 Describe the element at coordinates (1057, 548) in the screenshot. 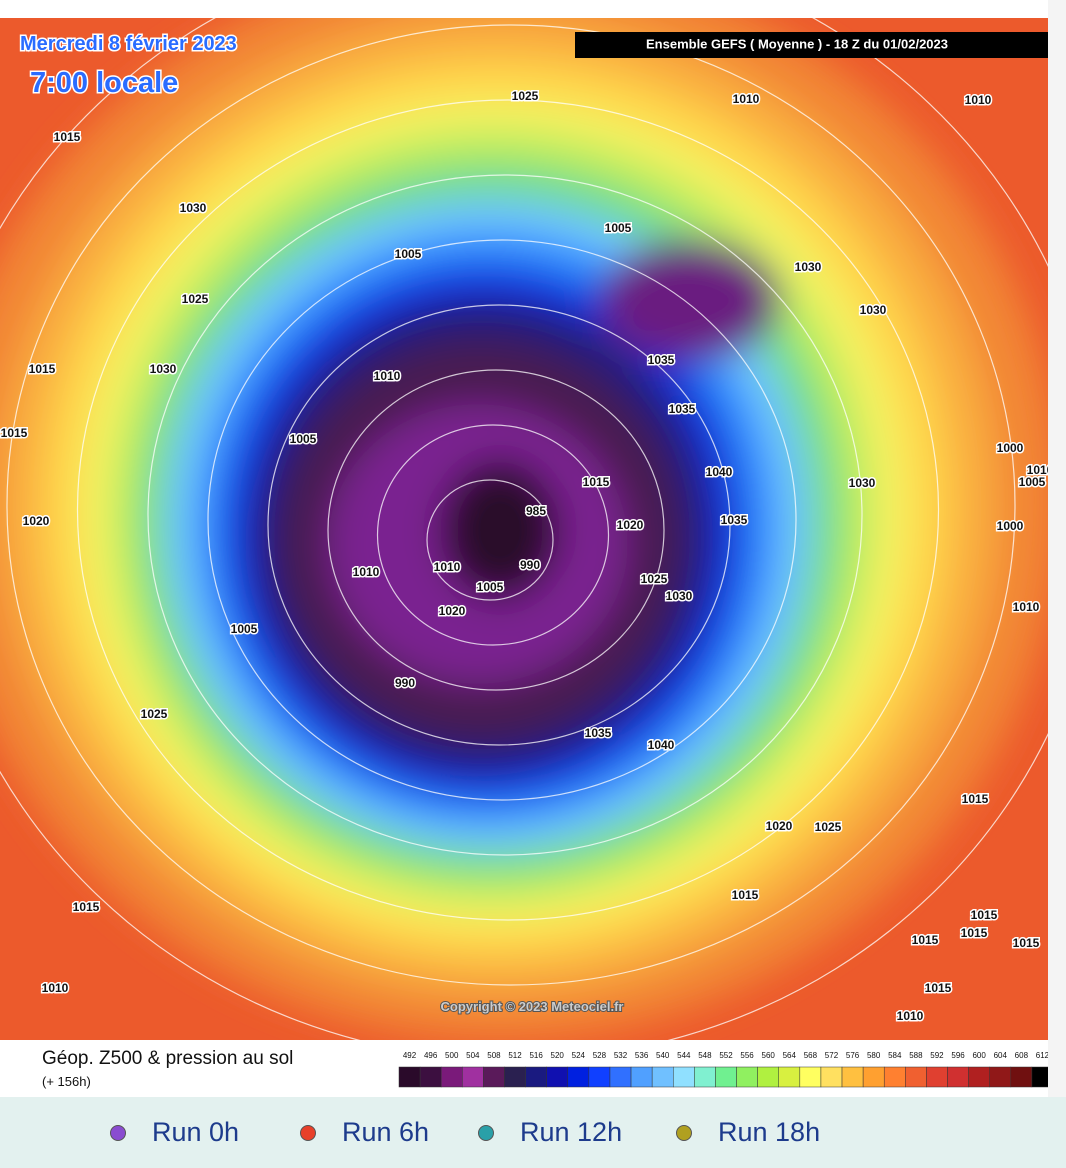

I see `scrollbar` at that location.